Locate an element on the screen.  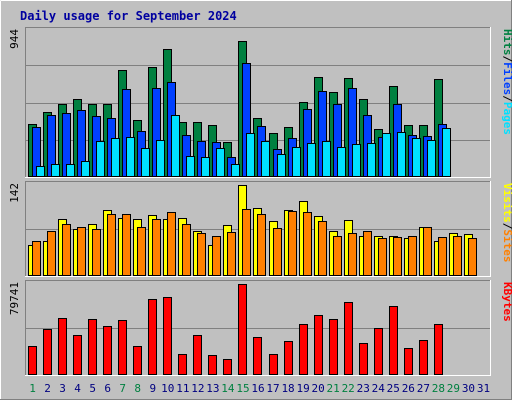
day-label-3: 3 is located at coordinates (62, 388).